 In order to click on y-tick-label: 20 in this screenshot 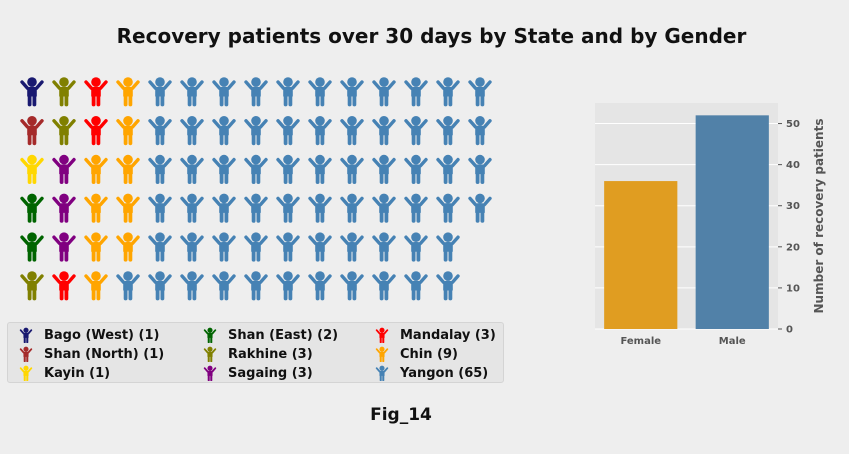, I will do `click(793, 247)`.